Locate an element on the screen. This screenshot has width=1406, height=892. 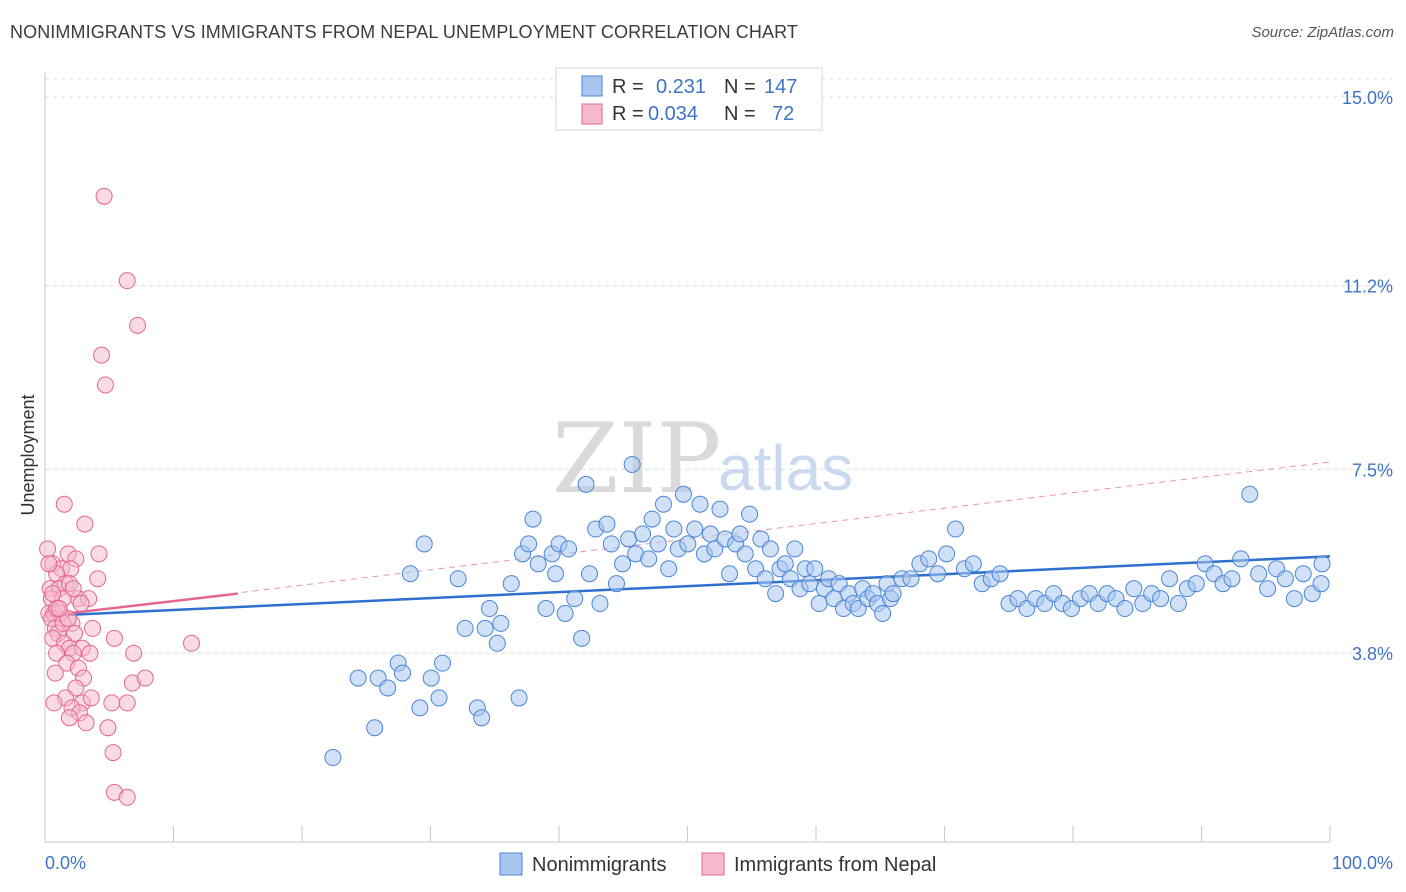
stats-r-label-1: R = is located at coordinates (628, 87).